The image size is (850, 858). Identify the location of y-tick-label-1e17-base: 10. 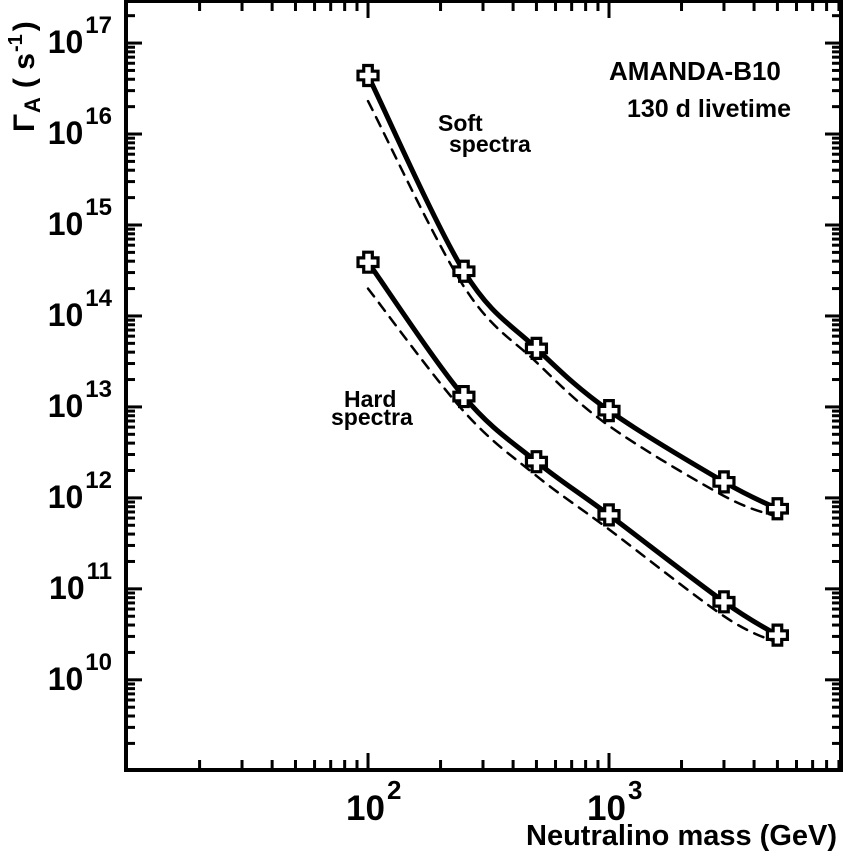
(65, 42).